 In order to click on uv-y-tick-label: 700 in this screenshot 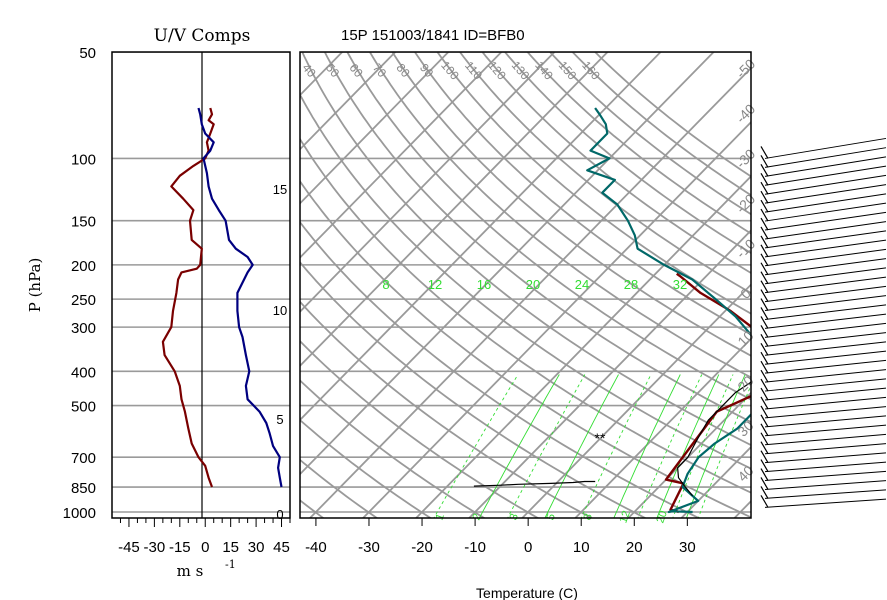, I will do `click(83, 458)`.